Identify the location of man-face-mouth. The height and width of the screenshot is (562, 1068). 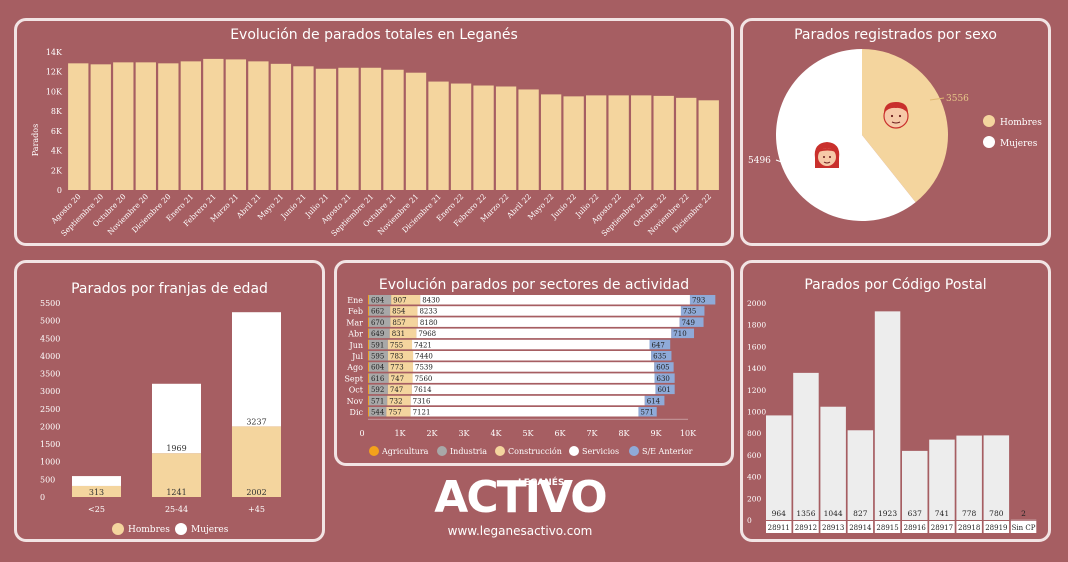
(896, 122).